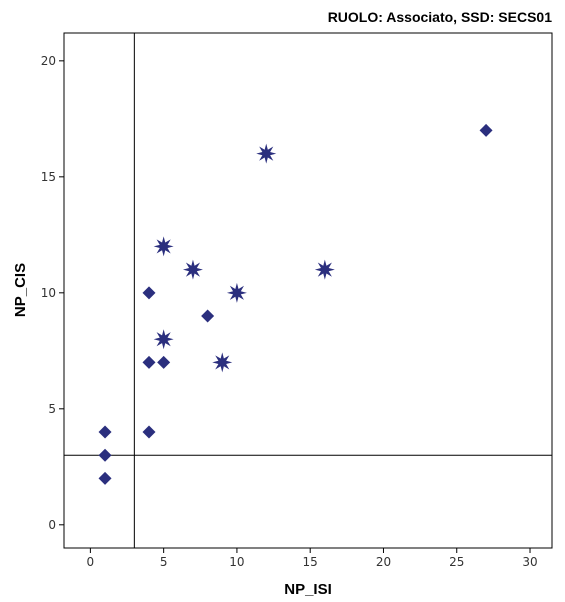  I want to click on x-tick-label: 30, so click(529, 562).